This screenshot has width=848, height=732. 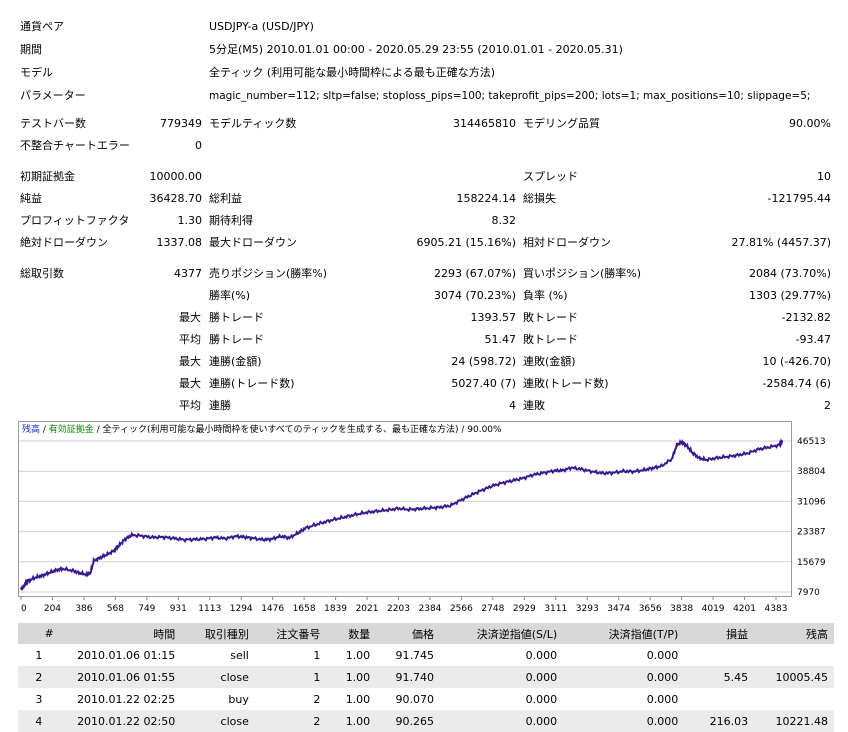 What do you see at coordinates (179, 242) in the screenshot?
I see `abs-dd-value: 1337.08` at bounding box center [179, 242].